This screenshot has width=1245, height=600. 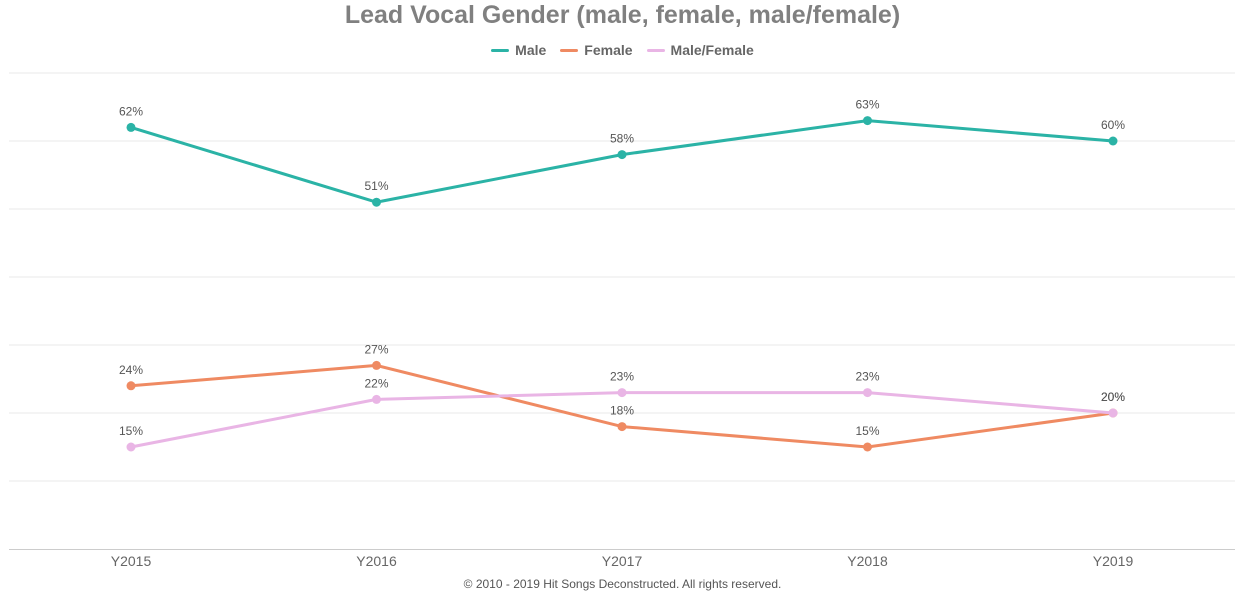 I want to click on data-label-female: 27%, so click(x=376, y=349).